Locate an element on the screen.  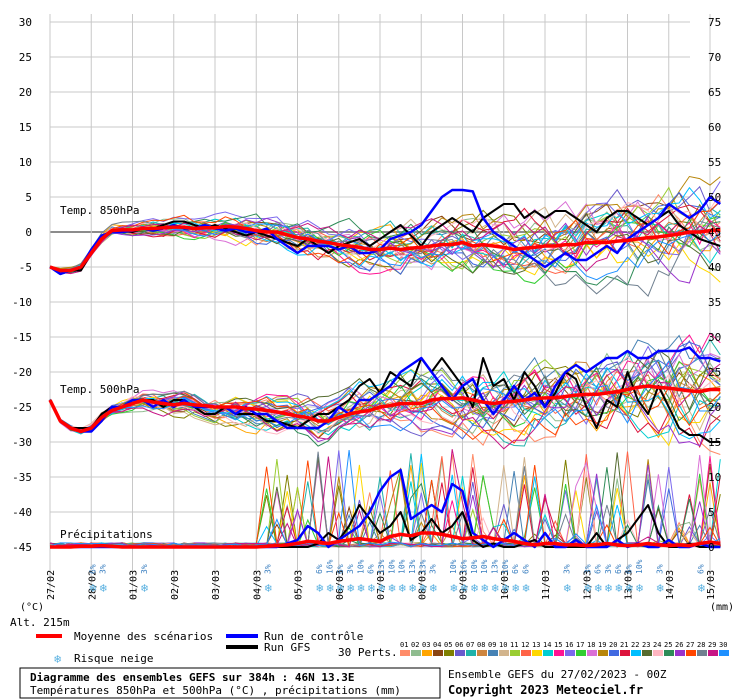
pert-number: 22 is located at coordinates (635, 645).